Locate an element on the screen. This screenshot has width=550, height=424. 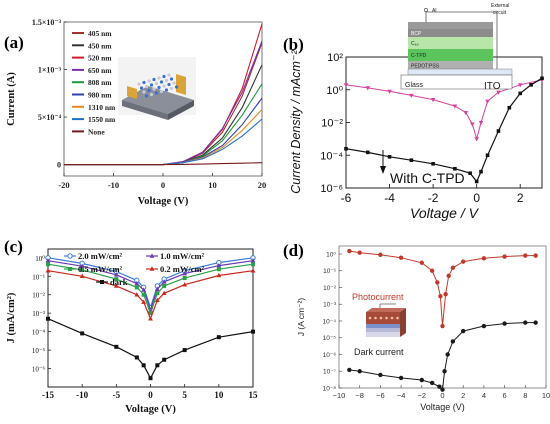
x-tick-label: -20 is located at coordinates (63, 185).